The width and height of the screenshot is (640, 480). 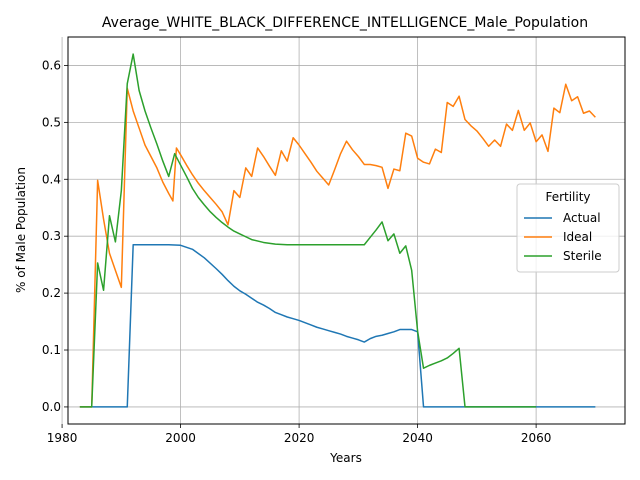 What do you see at coordinates (345, 458) in the screenshot?
I see `x-axis-label: Years` at bounding box center [345, 458].